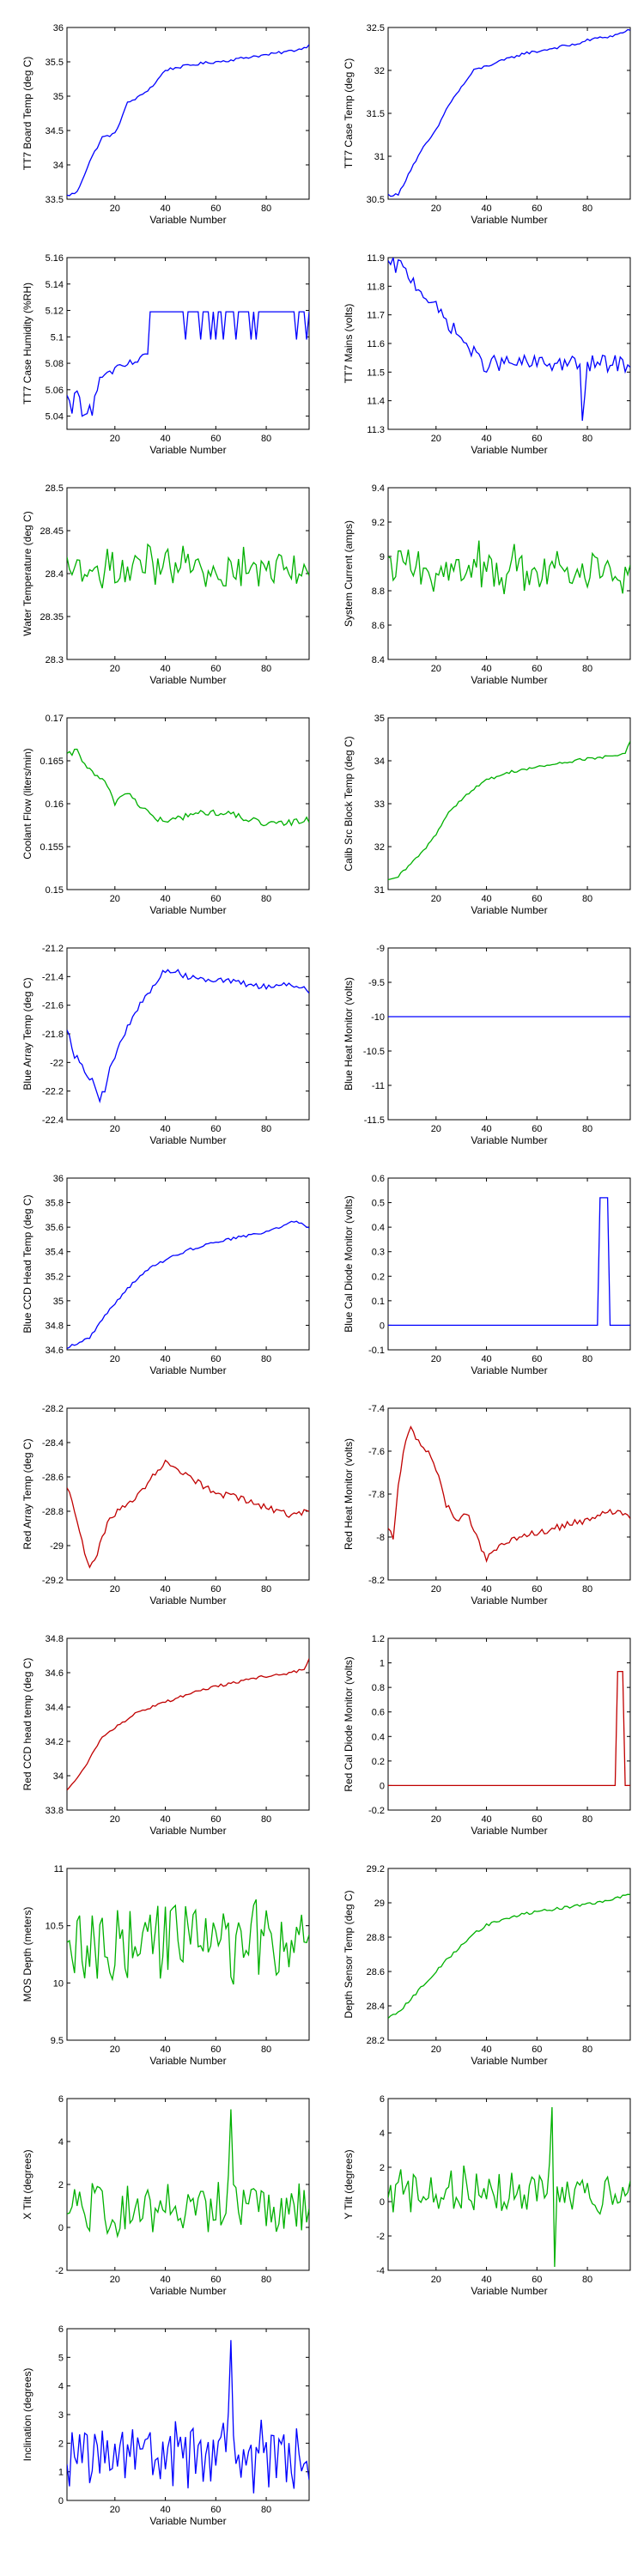  I want to click on y-tick-label: 9, so click(382, 557).